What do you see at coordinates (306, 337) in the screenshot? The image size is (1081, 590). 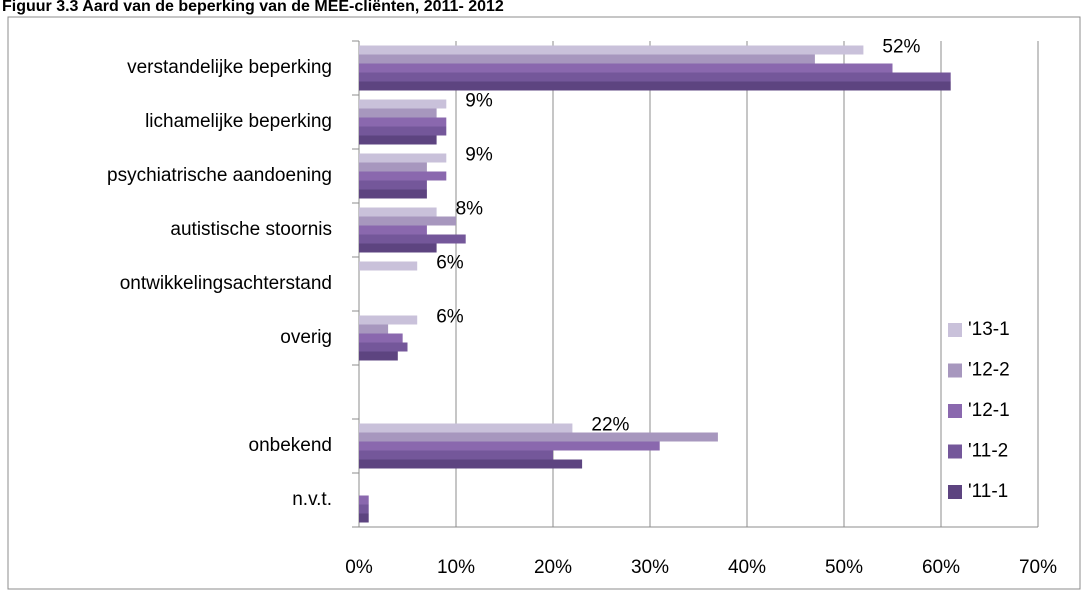 I see `y-tick-label: overig` at bounding box center [306, 337].